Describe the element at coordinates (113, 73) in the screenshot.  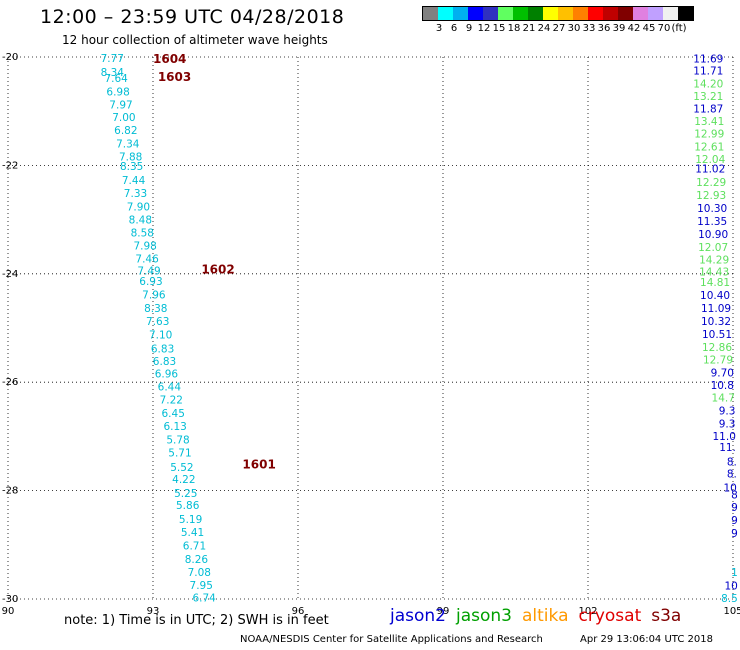
I see `wave-height-value: 8.34` at that location.